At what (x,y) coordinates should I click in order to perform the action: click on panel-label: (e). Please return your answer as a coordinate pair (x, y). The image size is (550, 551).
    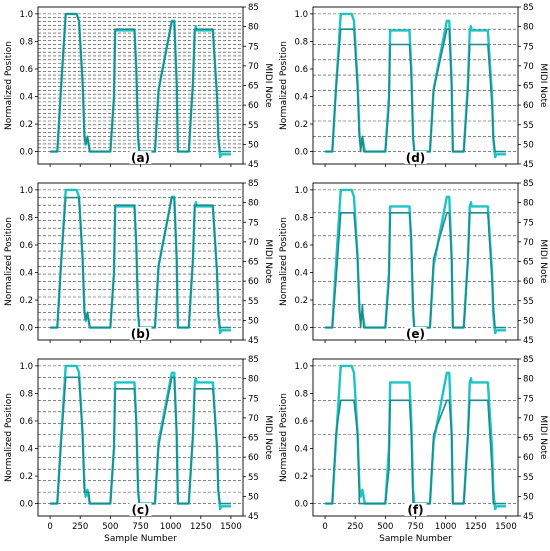
    Looking at the image, I should click on (415, 334).